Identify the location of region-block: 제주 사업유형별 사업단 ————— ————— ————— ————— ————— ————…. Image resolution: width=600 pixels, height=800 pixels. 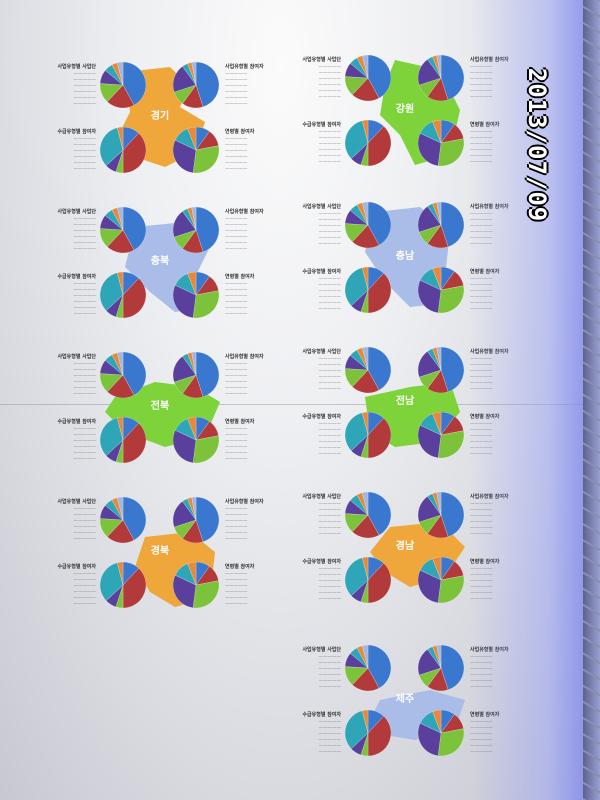
(407, 700).